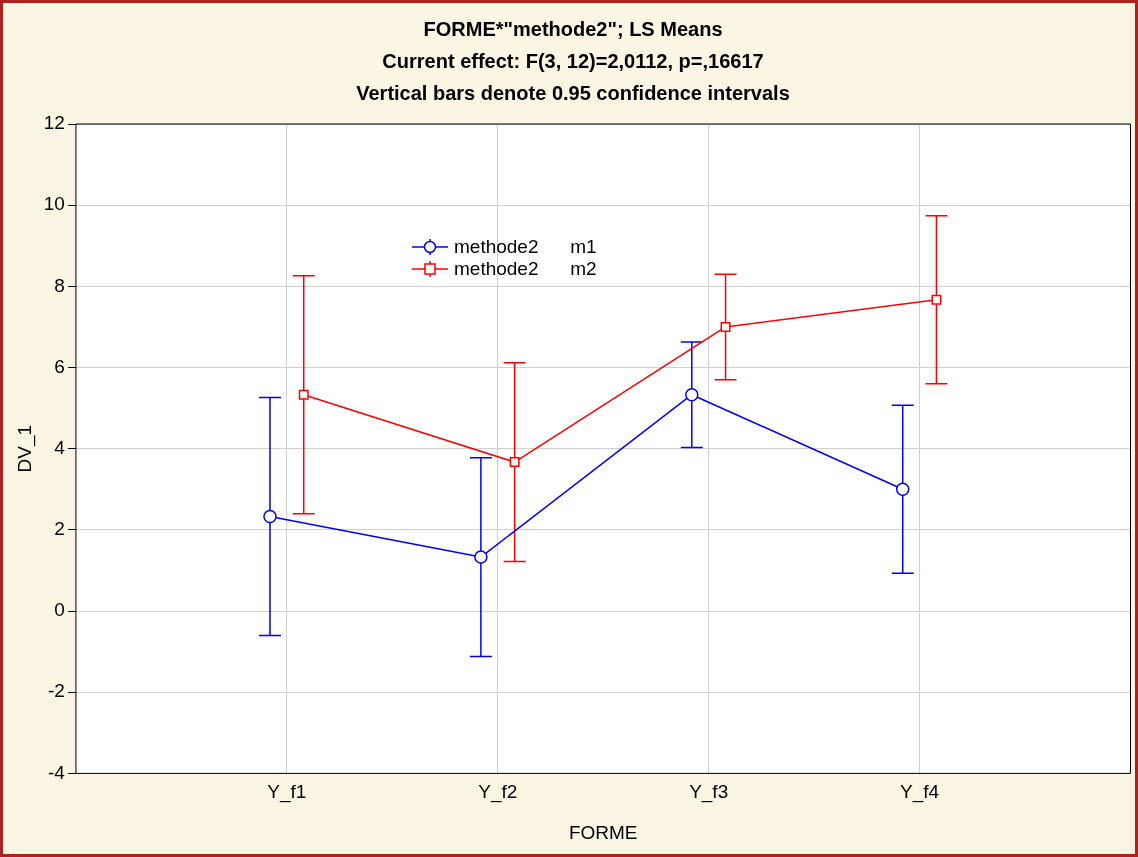  What do you see at coordinates (920, 792) in the screenshot?
I see `x-tick-label: Y_f4` at bounding box center [920, 792].